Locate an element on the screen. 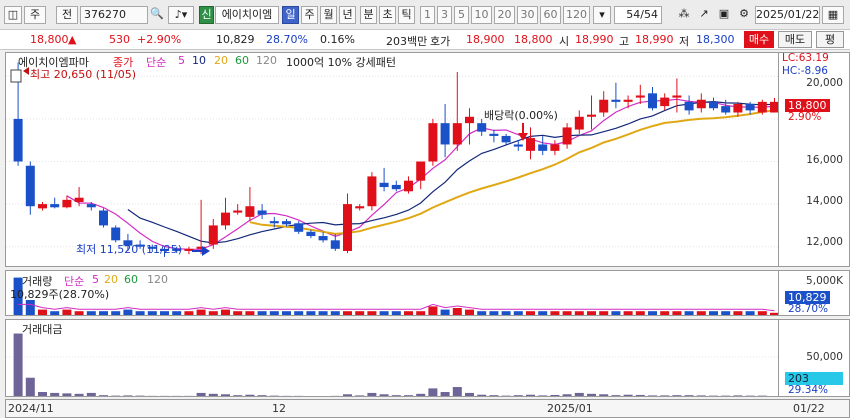 This screenshot has width=850, height=418. period-tick-button: 틱 is located at coordinates (406, 15).